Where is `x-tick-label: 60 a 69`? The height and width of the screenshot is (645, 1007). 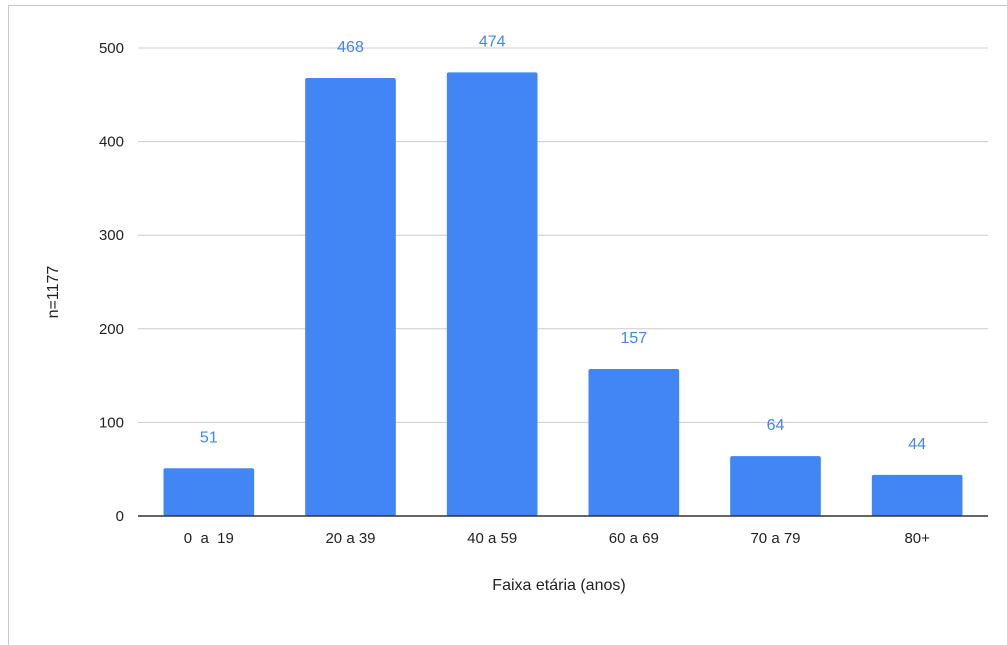 x-tick-label: 60 a 69 is located at coordinates (634, 538).